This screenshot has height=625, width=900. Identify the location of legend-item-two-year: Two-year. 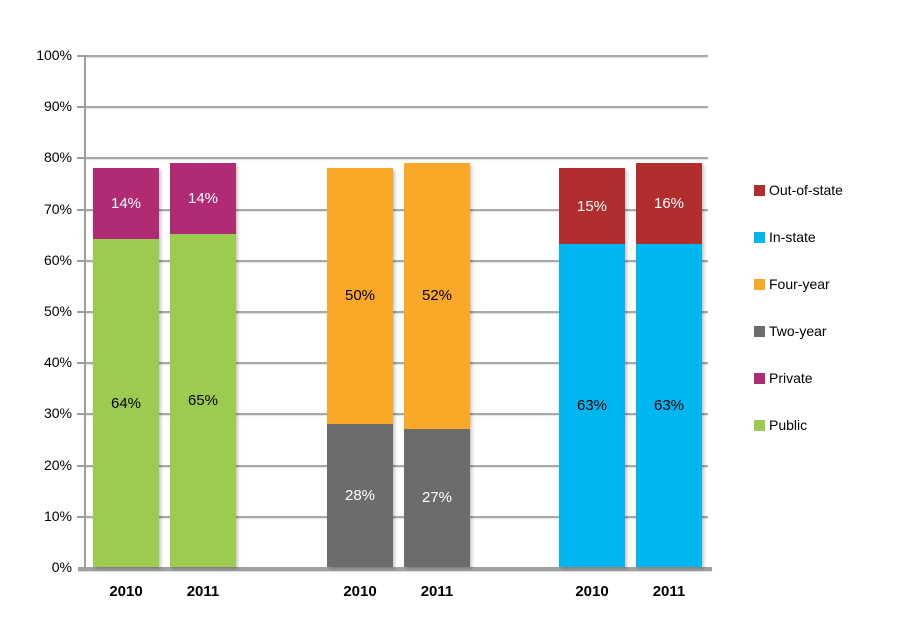
(798, 331).